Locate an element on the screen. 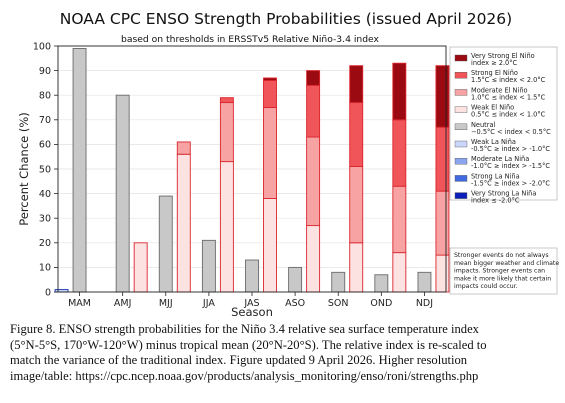  x-tick-label: AMJ is located at coordinates (123, 303).